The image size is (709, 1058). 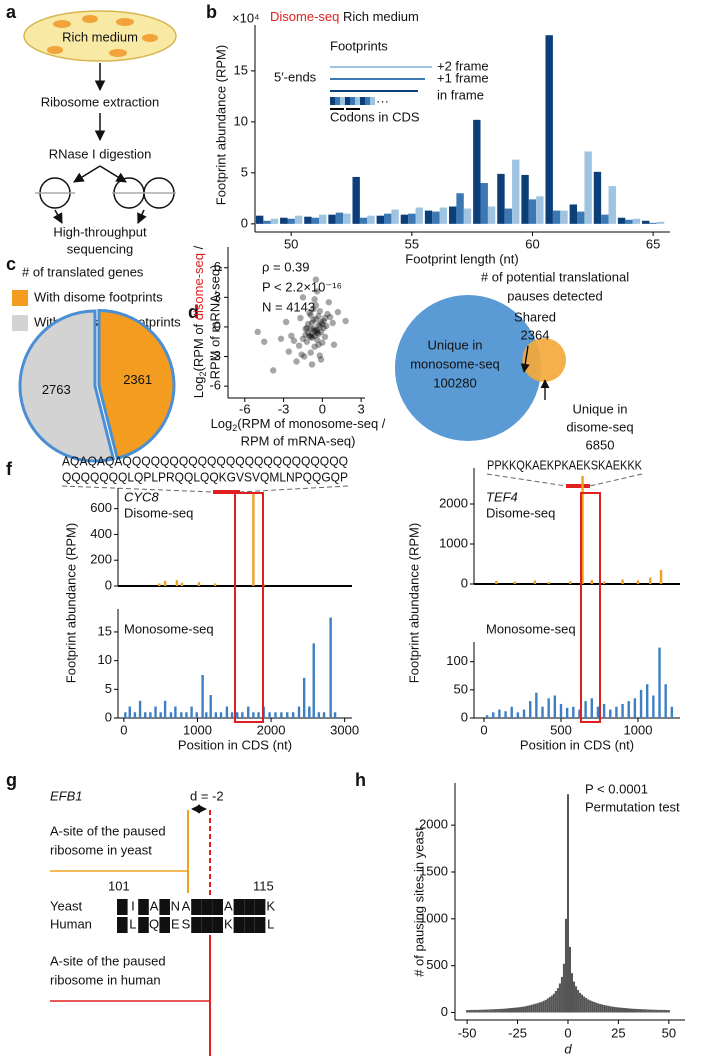 I want to click on zoom-line, so click(x=526, y=480).